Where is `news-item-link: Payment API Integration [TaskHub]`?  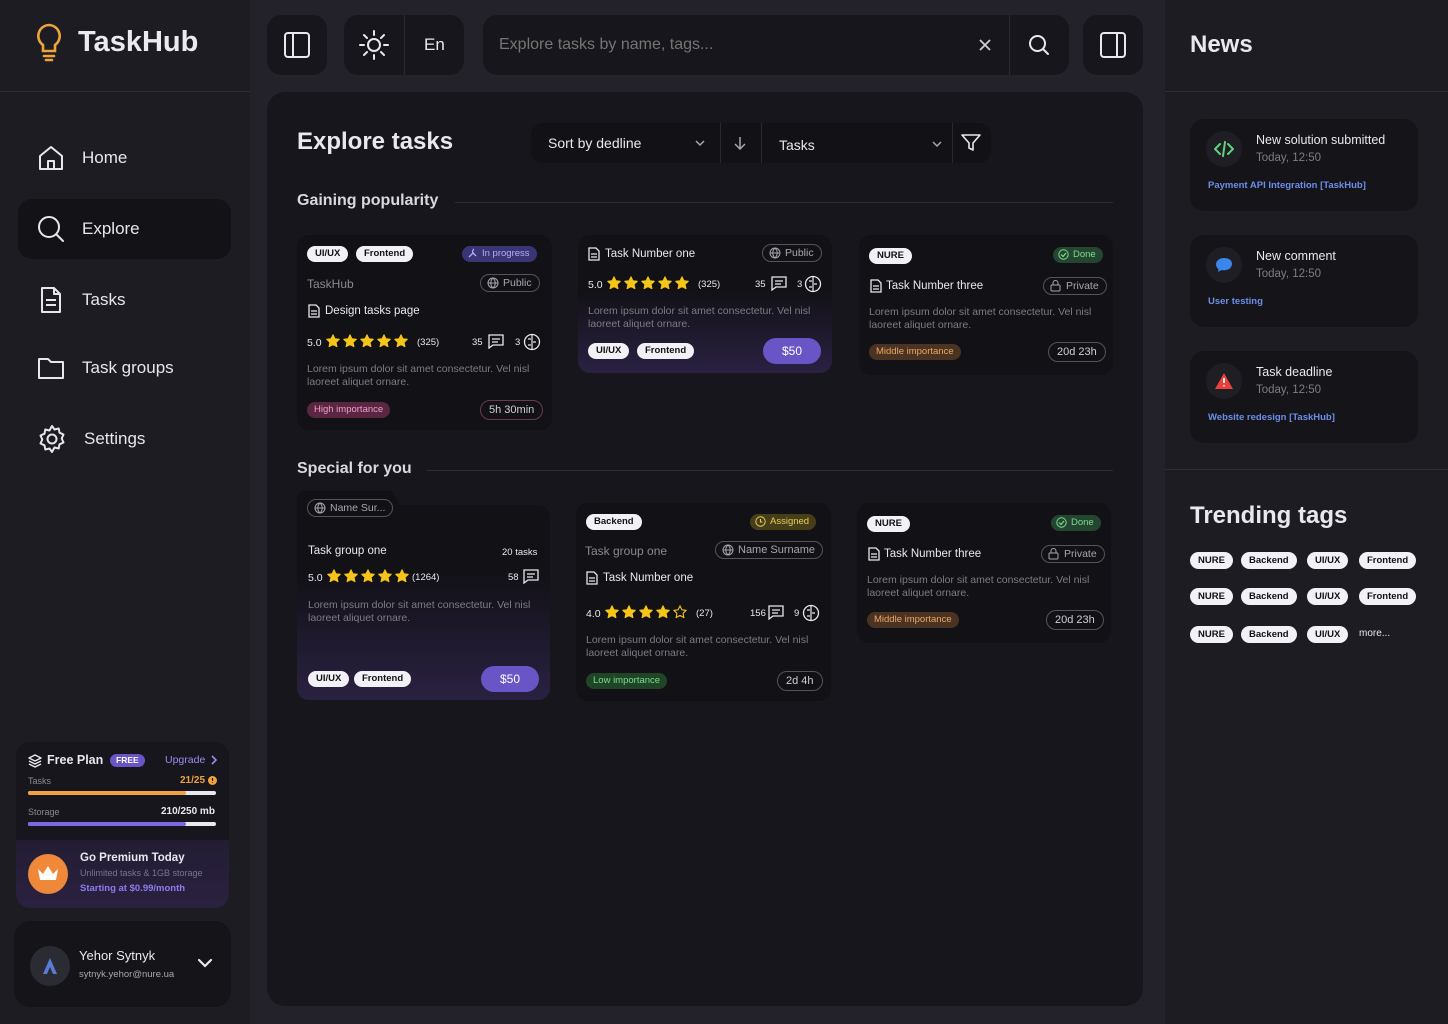
news-item-link: Payment API Integration [TaskHub] is located at coordinates (1287, 185).